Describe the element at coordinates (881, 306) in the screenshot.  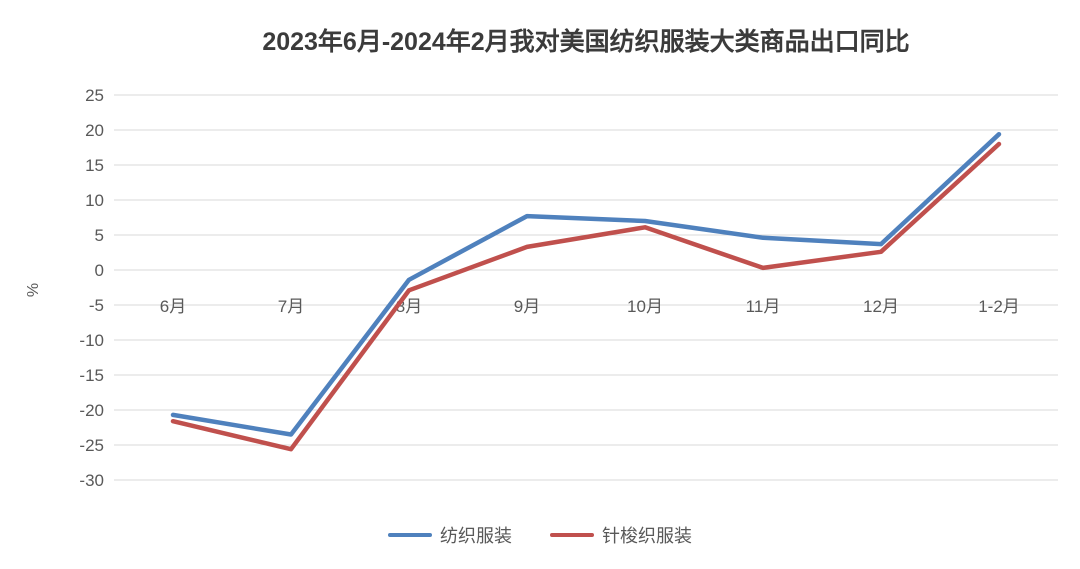
I see `x-tick-label: 12月` at that location.